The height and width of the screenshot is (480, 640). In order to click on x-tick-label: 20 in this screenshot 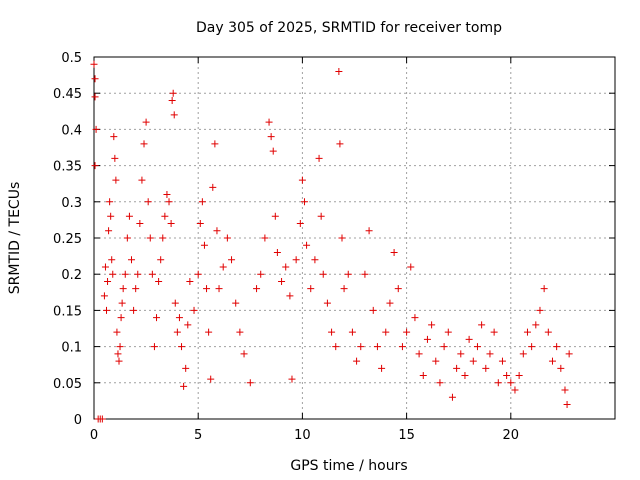, I will do `click(511, 435)`.